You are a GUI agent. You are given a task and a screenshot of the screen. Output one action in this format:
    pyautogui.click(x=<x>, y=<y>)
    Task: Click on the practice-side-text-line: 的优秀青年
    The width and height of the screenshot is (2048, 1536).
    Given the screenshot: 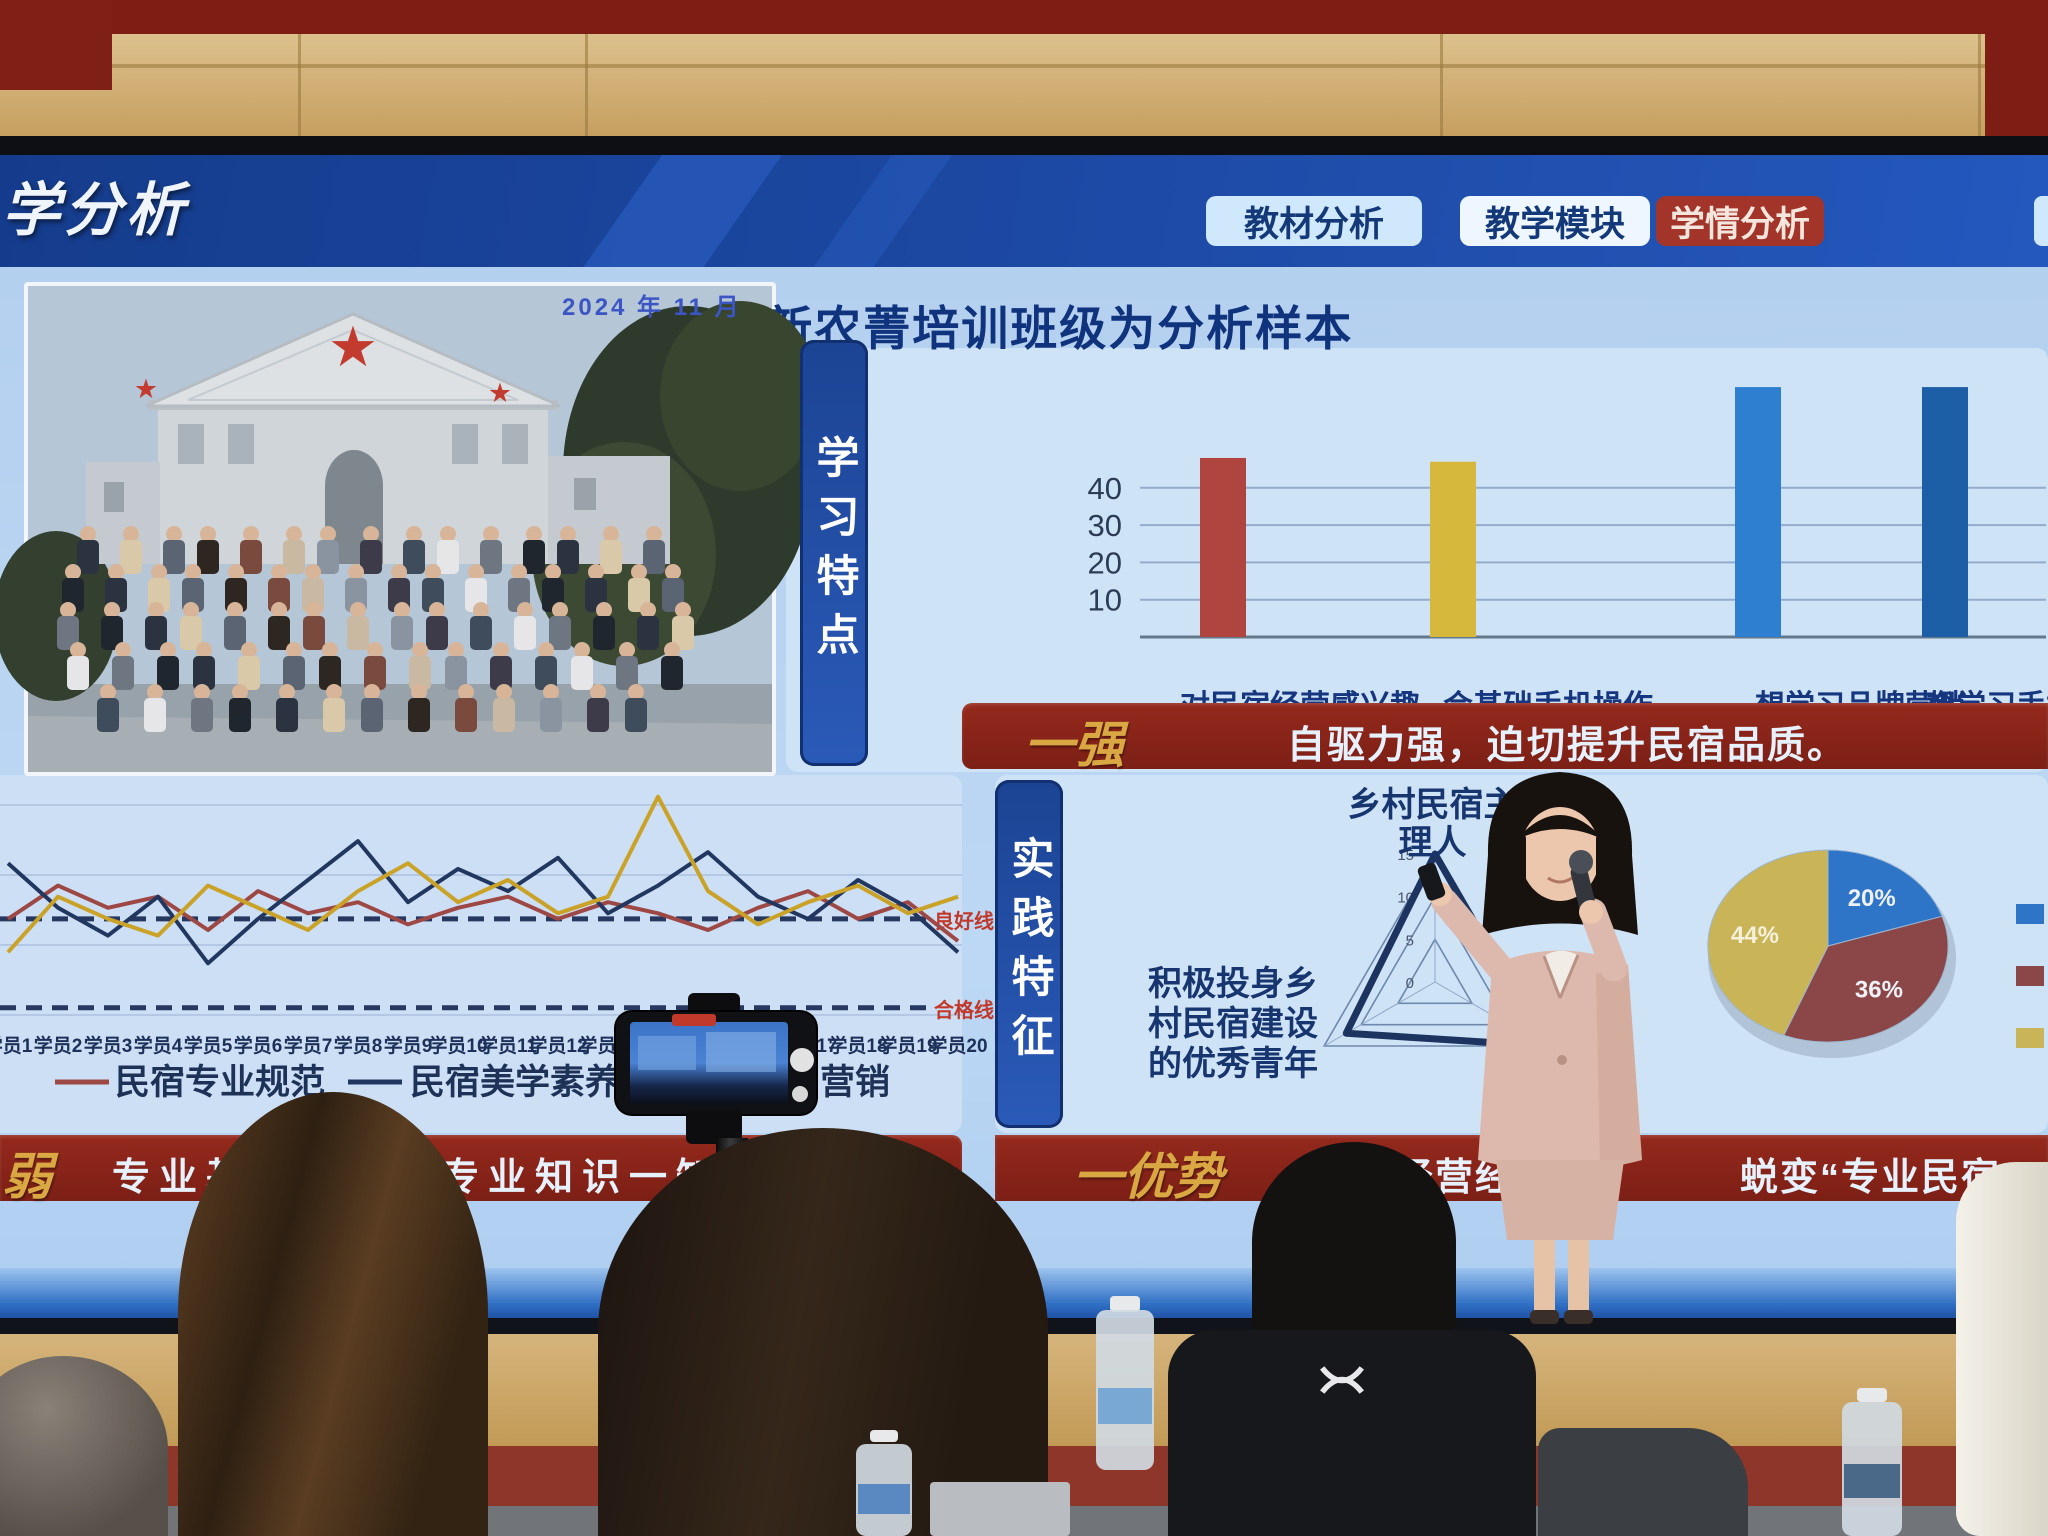 What is the action you would take?
    pyautogui.click(x=1233, y=1064)
    